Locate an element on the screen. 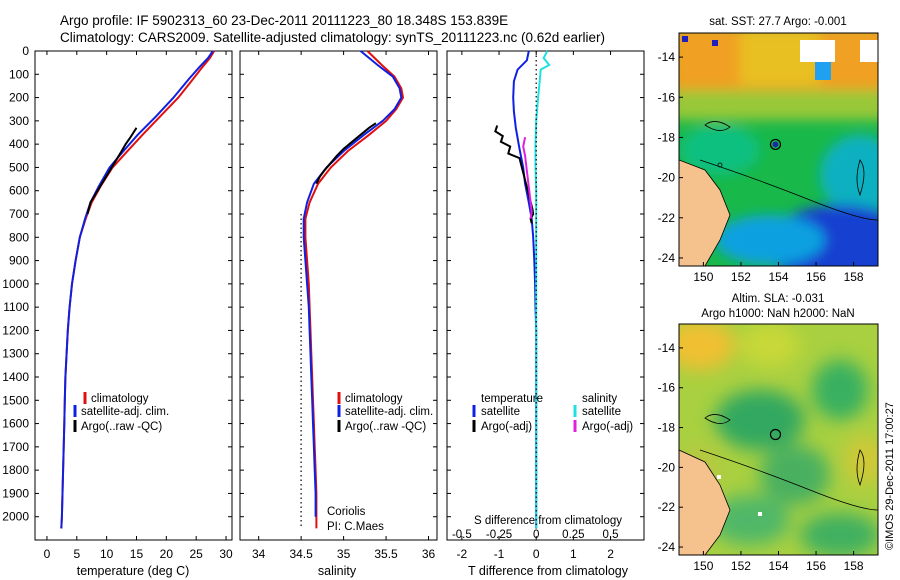 This screenshot has width=900, height=580. sla-lat-tick-label: -18 is located at coordinates (667, 428).